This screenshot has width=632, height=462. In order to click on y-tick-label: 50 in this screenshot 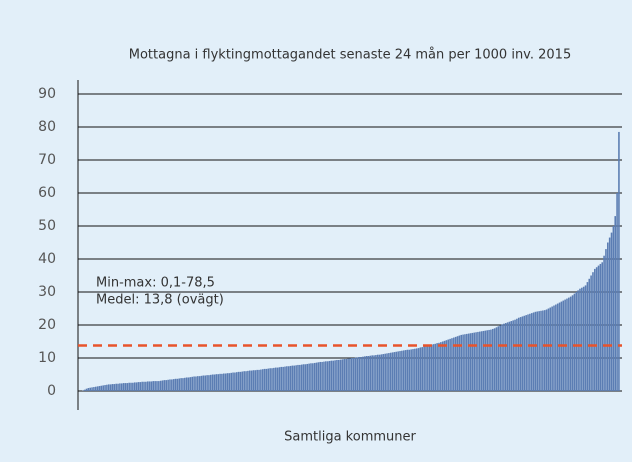, I will do `click(47, 226)`.